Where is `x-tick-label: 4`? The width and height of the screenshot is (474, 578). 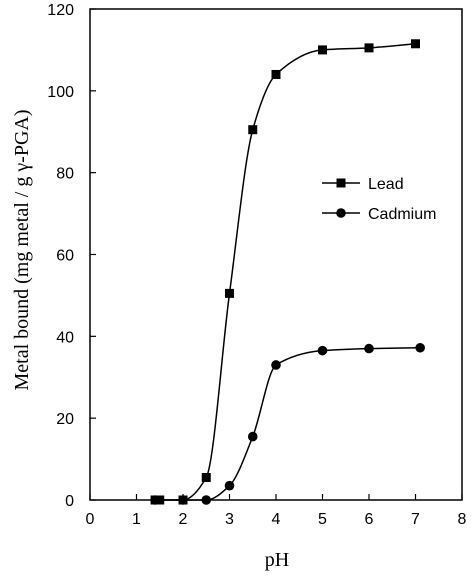
x-tick-label: 4 is located at coordinates (276, 519).